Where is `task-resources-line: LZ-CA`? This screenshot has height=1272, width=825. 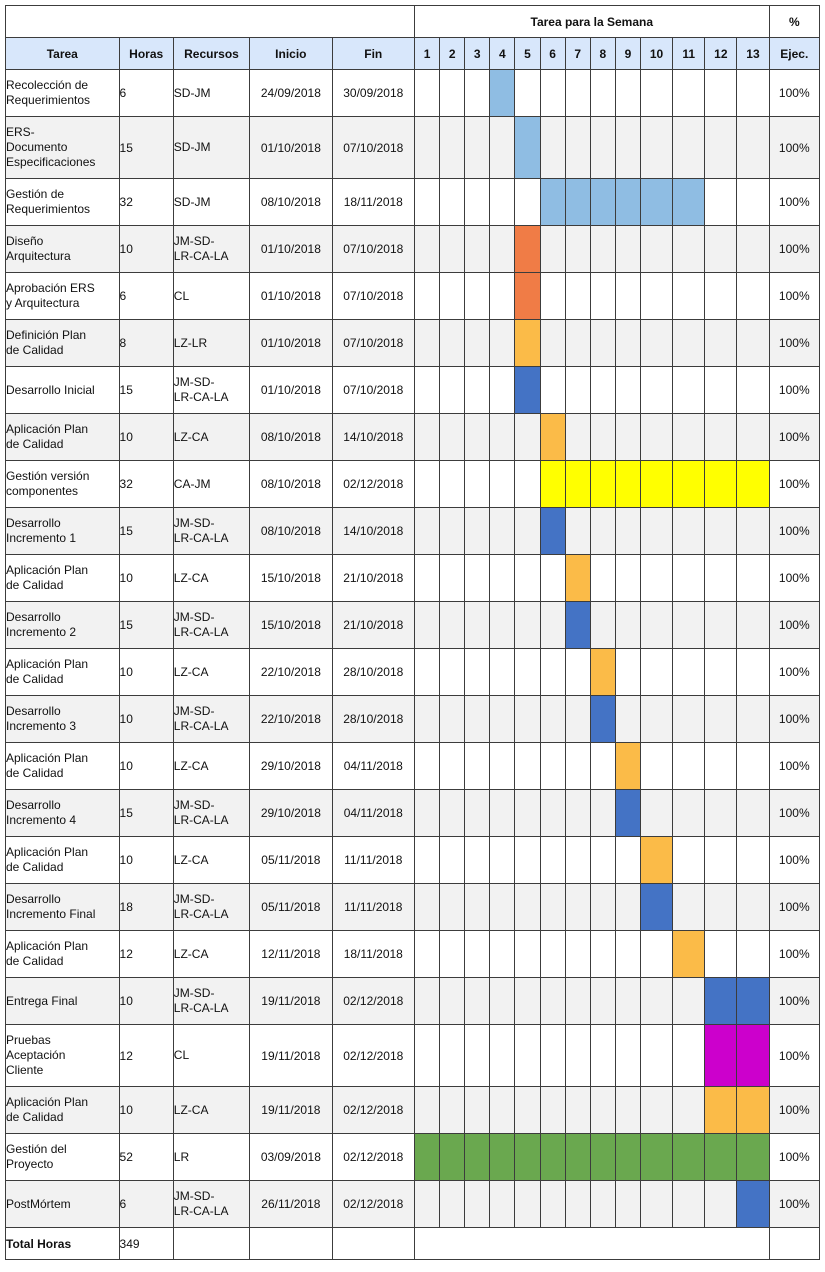 task-resources-line: LZ-CA is located at coordinates (191, 859).